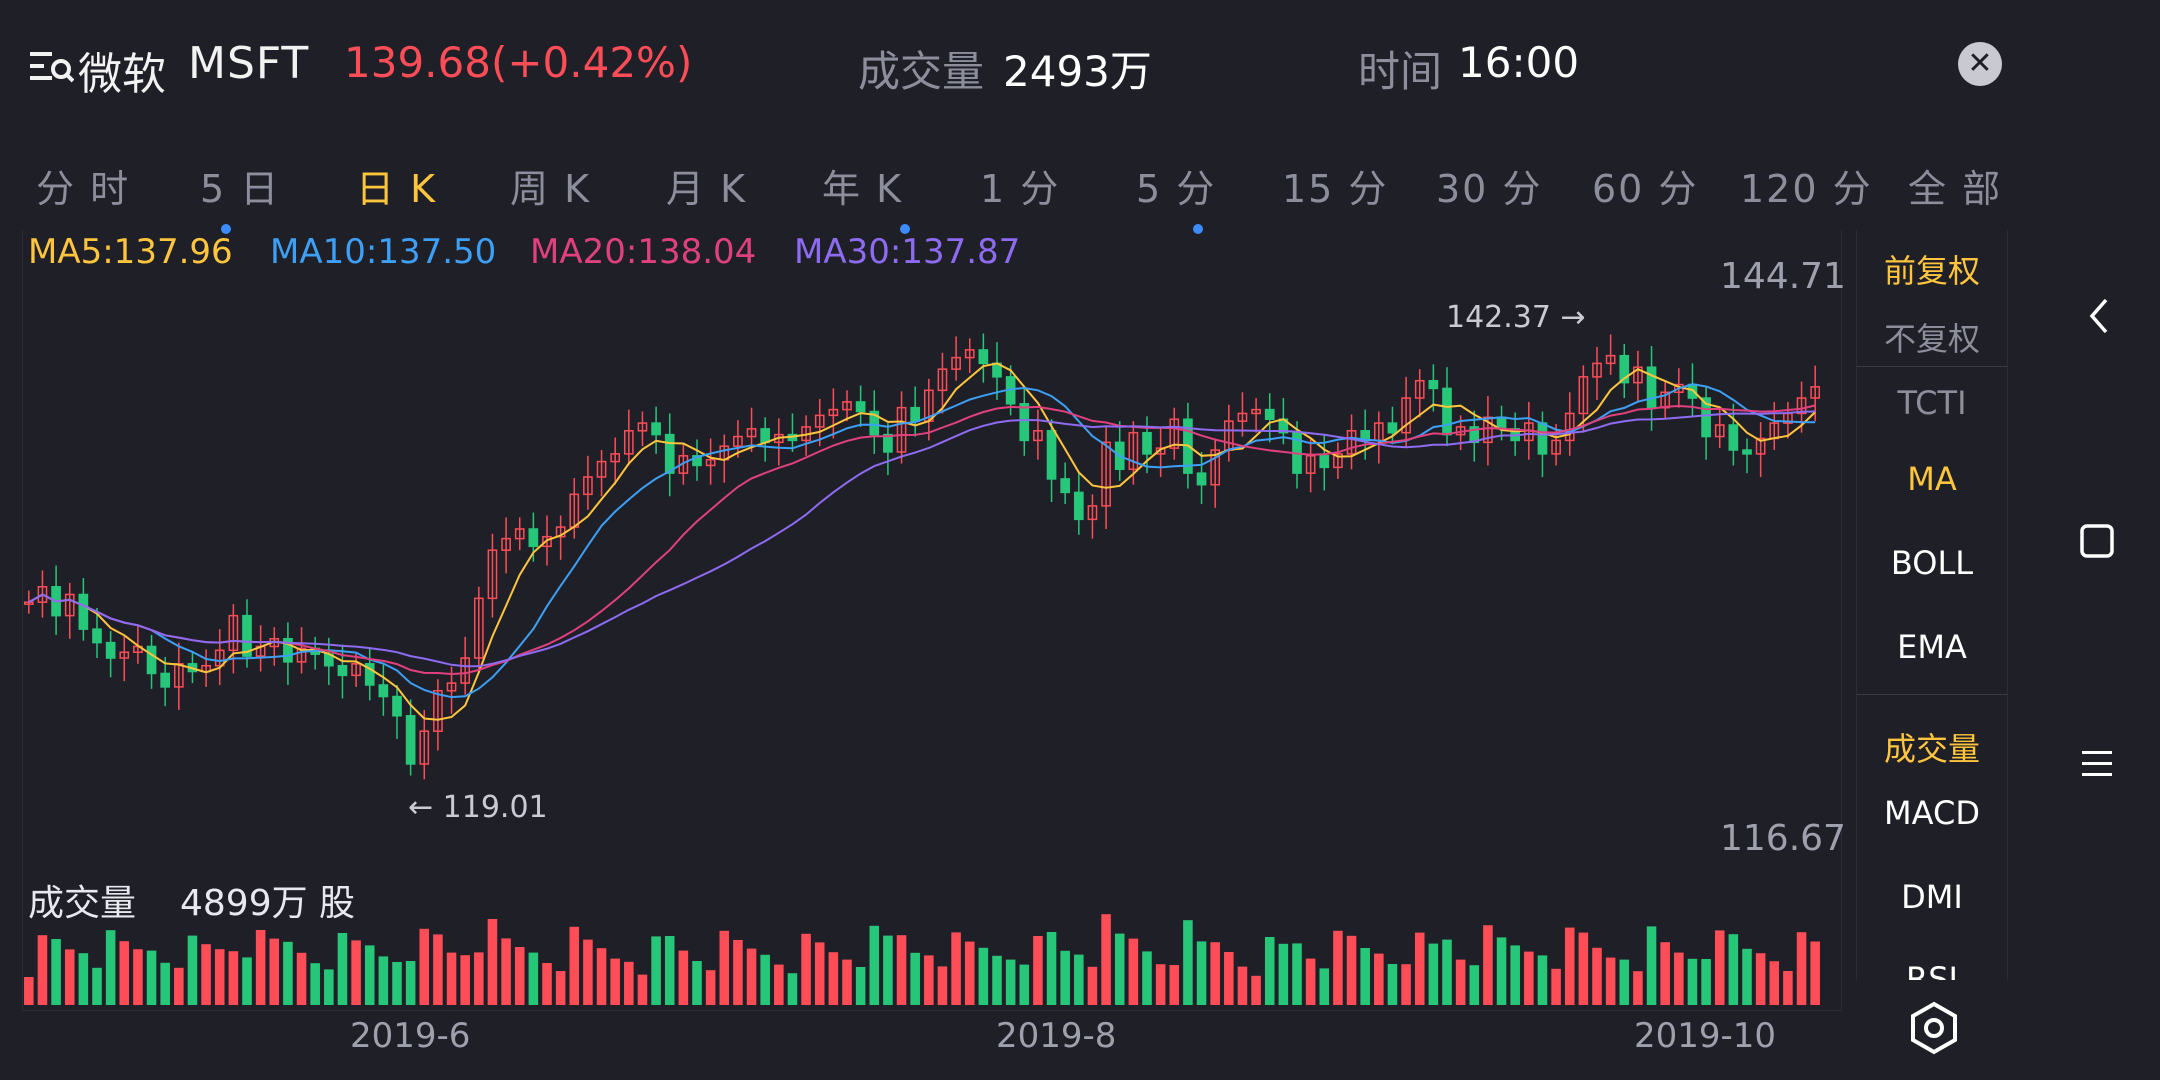 Image resolution: width=2160 pixels, height=1080 pixels. What do you see at coordinates (931, 955) in the screenshot?
I see `volume-chart` at bounding box center [931, 955].